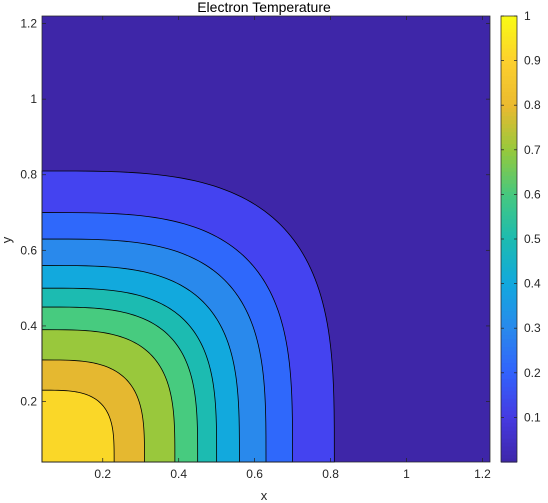 The image size is (548, 503). I want to click on colorbar-tick-label: 0.1, so click(532, 417).